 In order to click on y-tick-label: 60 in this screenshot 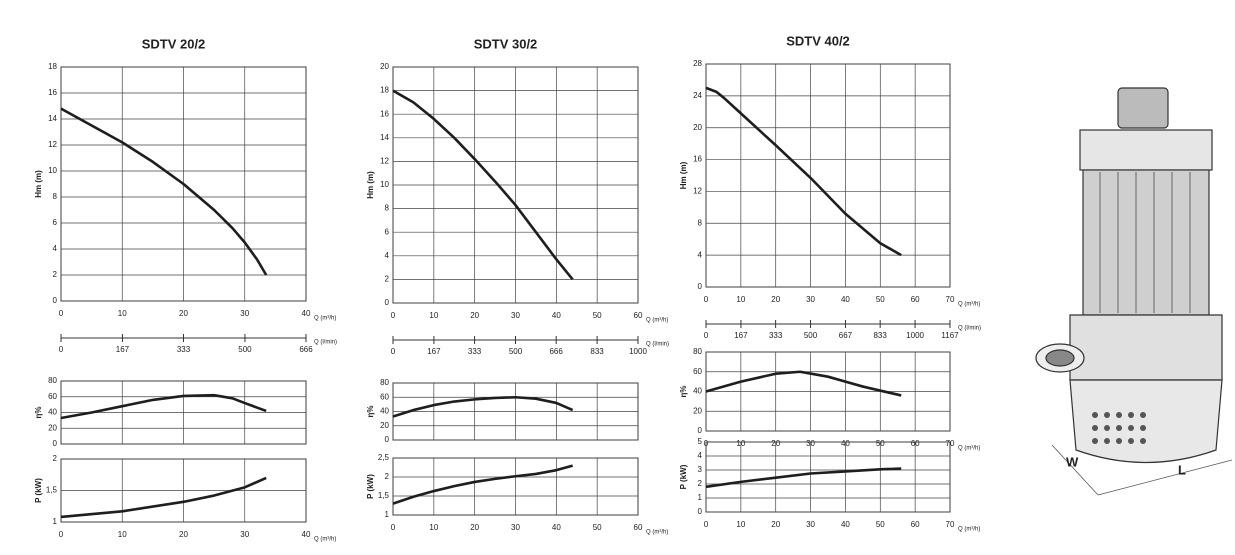, I will do `click(697, 371)`.